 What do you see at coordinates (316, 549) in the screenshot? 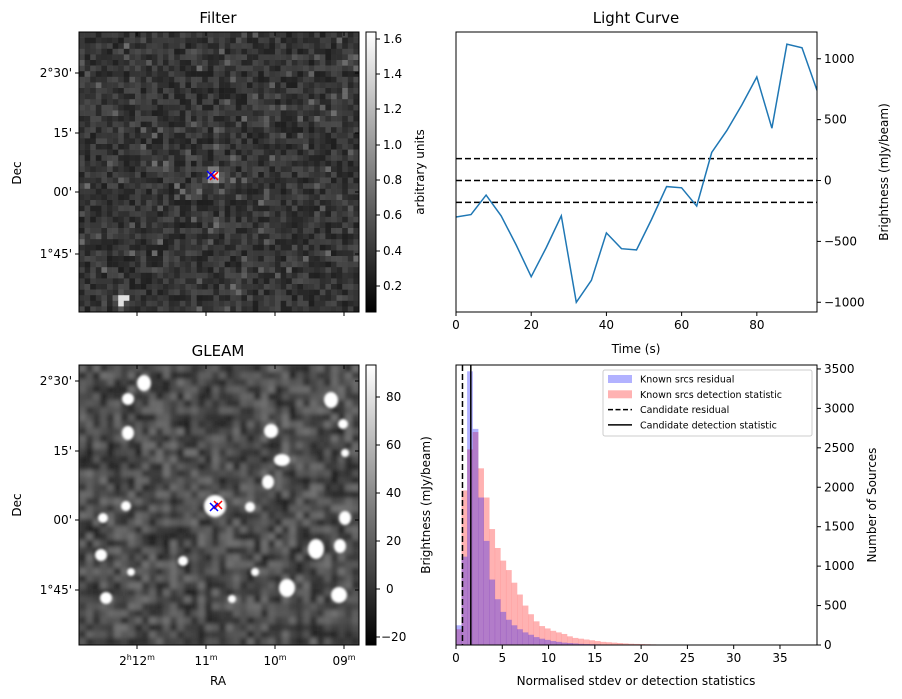
I see `gleam-source` at bounding box center [316, 549].